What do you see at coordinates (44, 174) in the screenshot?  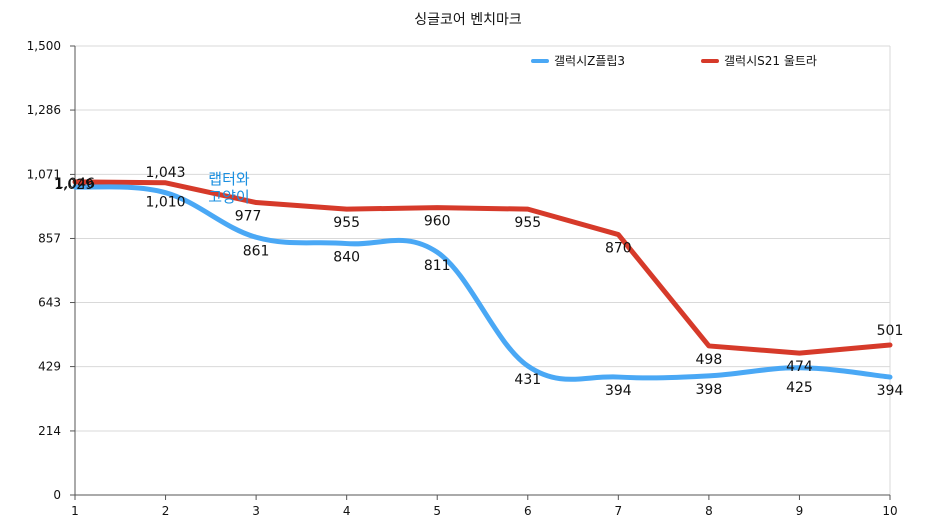 I see `y-tick-label: 1,071` at bounding box center [44, 174].